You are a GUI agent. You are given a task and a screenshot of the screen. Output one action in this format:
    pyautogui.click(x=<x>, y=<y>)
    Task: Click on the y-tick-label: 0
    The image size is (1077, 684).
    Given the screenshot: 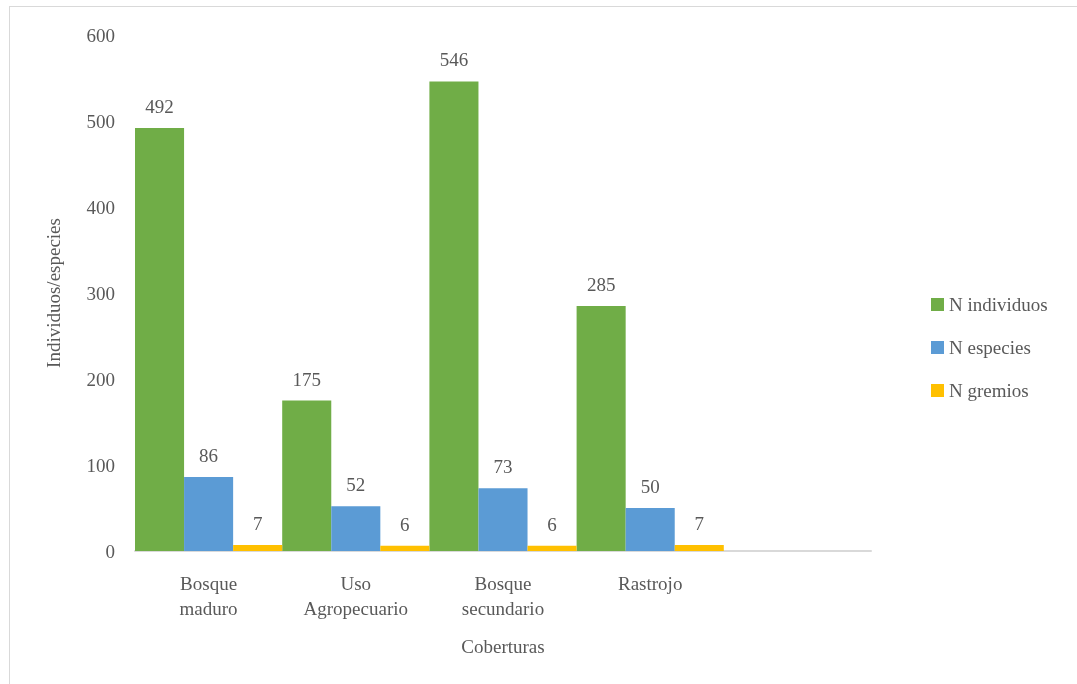 What is the action you would take?
    pyautogui.click(x=110, y=551)
    